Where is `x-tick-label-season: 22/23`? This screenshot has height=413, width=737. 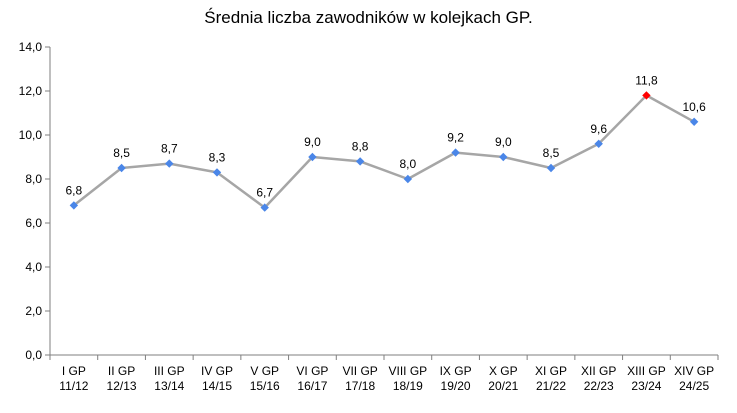 x-tick-label-season: 22/23 is located at coordinates (599, 386).